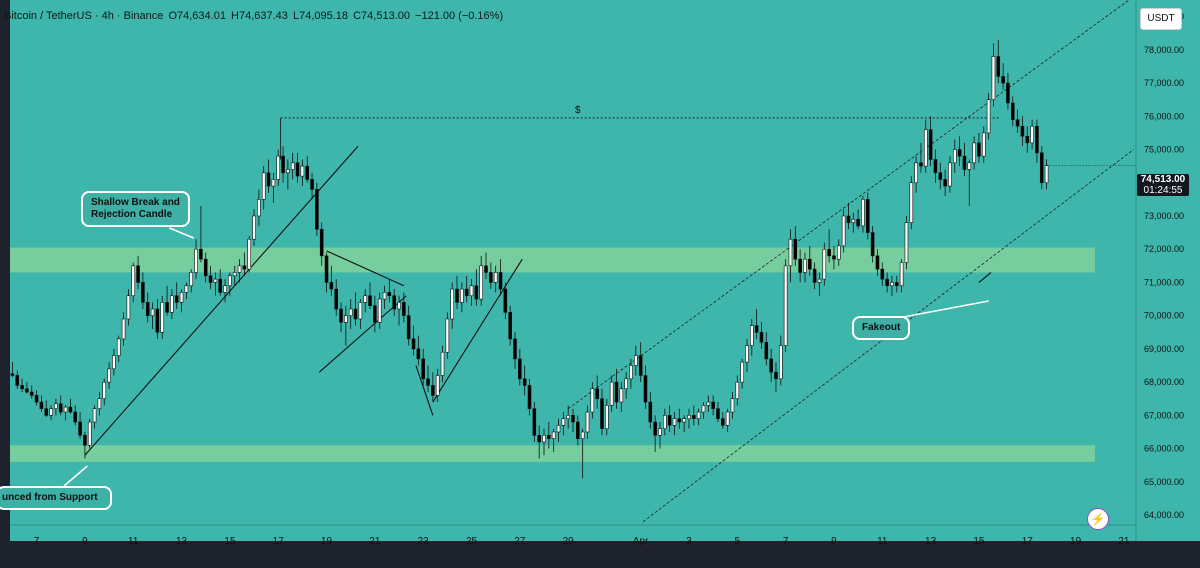 The width and height of the screenshot is (1200, 568). I want to click on open-value: O74,634.01, so click(197, 16).